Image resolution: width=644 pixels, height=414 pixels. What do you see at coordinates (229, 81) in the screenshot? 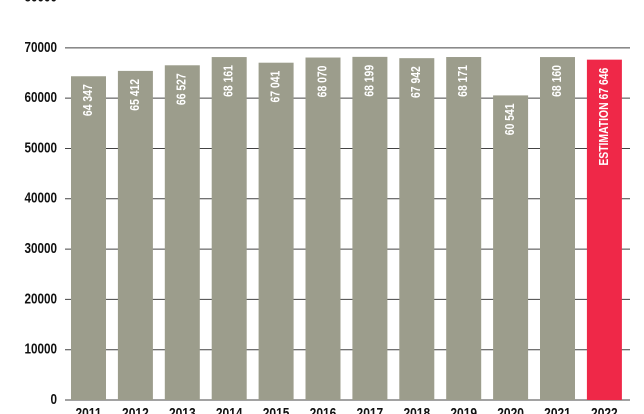
I see `value-label: 68 161` at bounding box center [229, 81].